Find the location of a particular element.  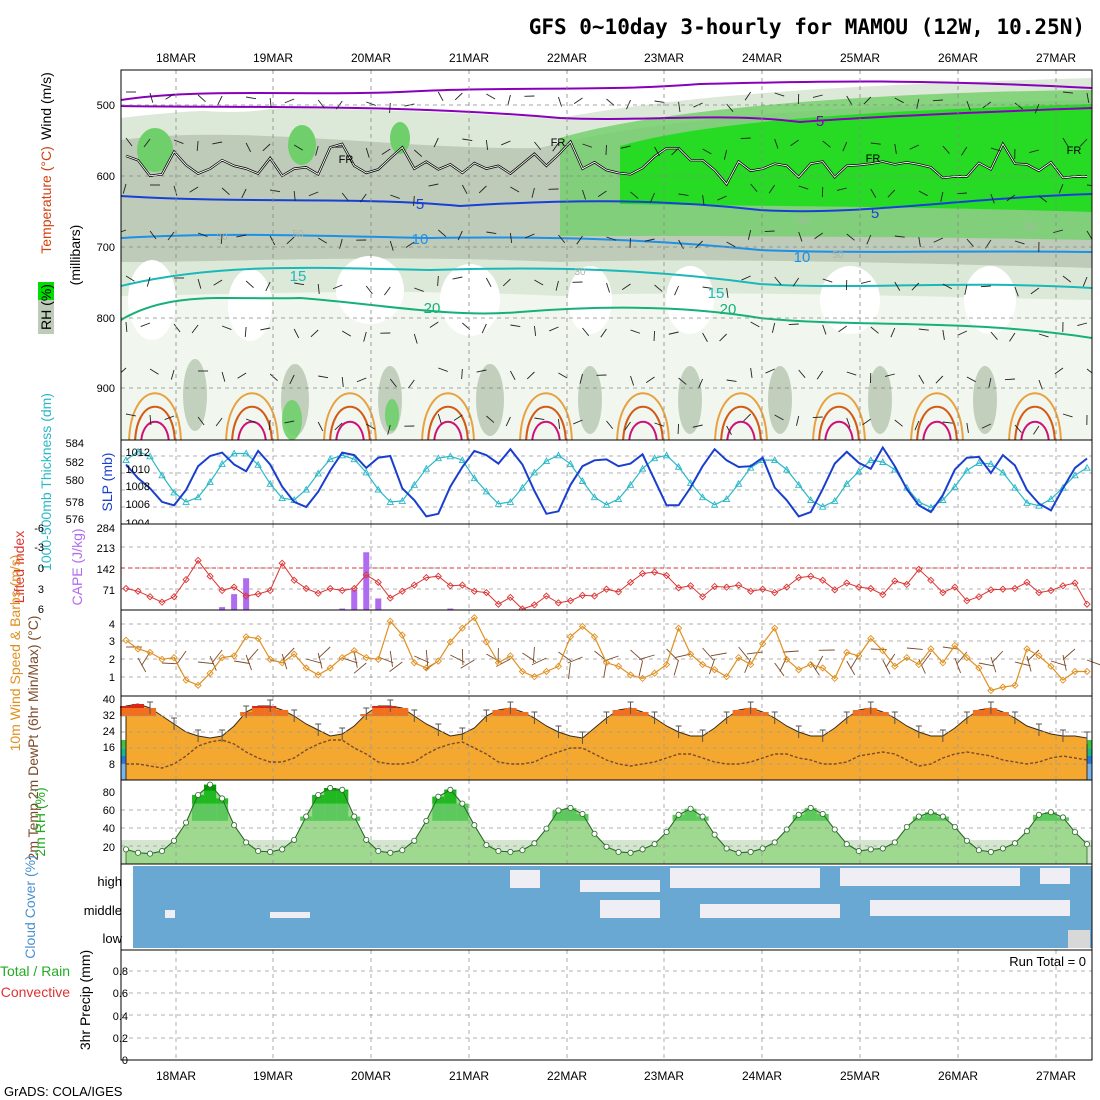

cloud-gap is located at coordinates (770, 911).